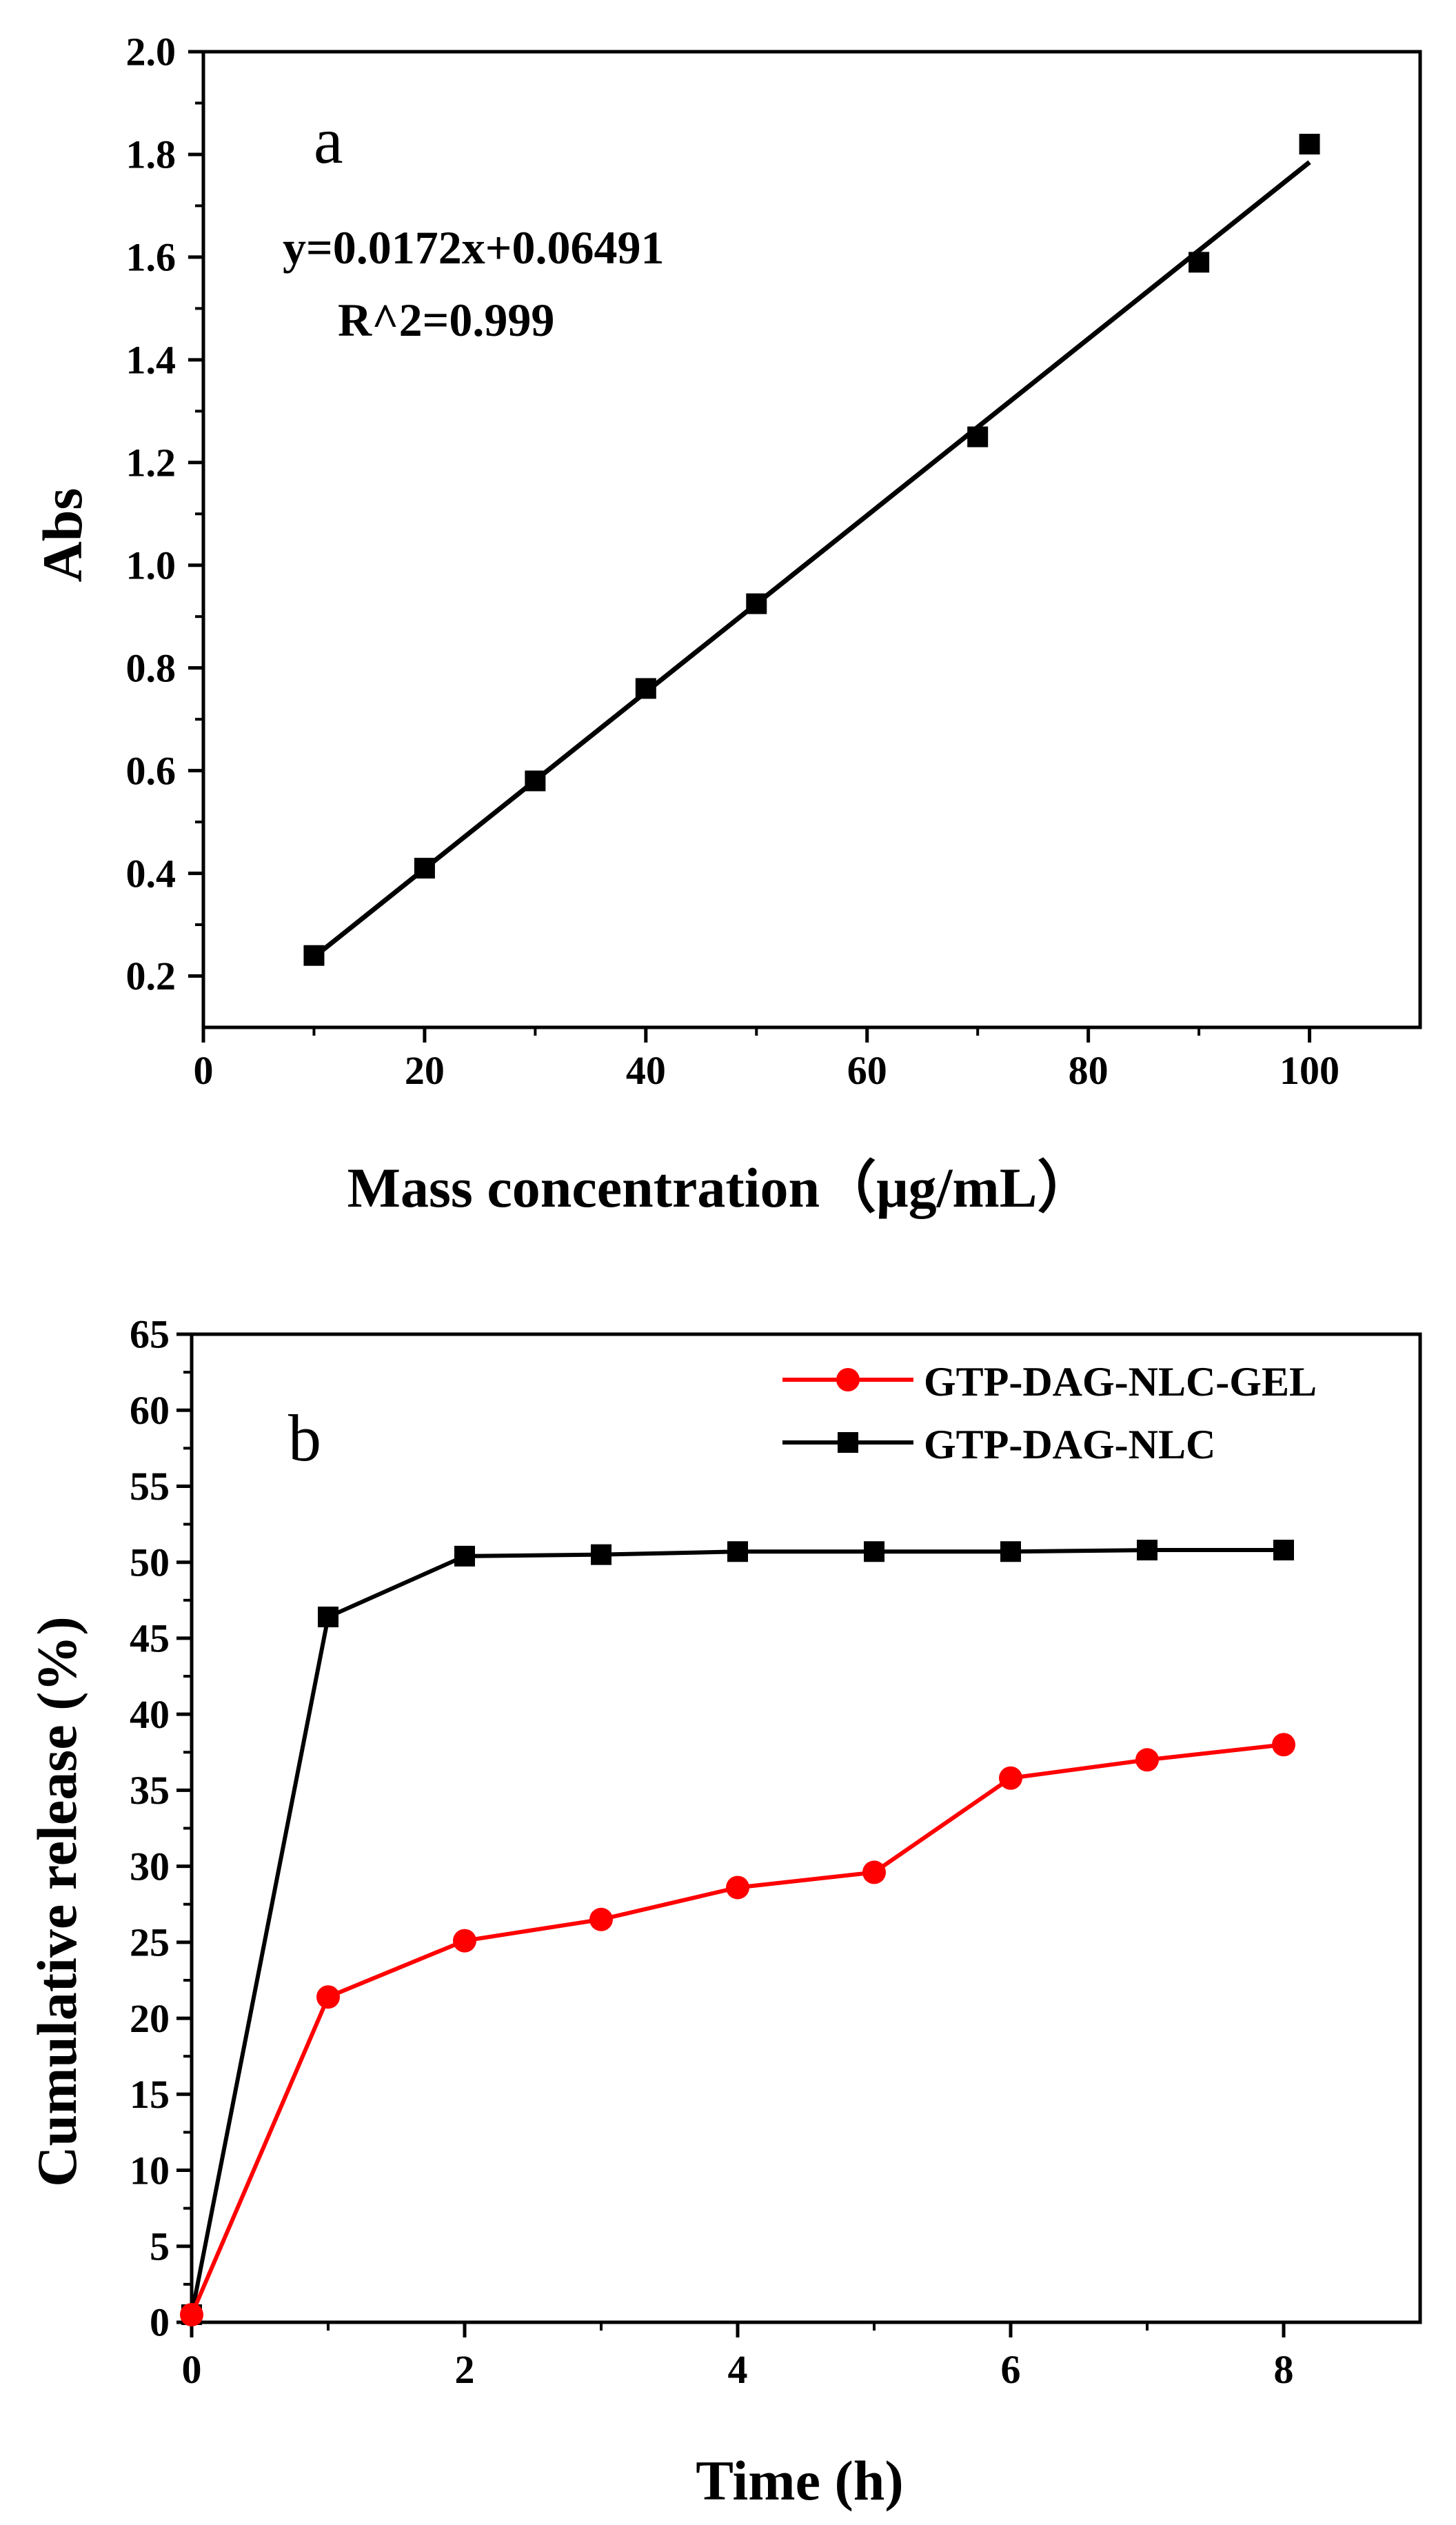 This screenshot has width=1456, height=2525. I want to click on panel-b-y-tick-label: 20, so click(150, 2018).